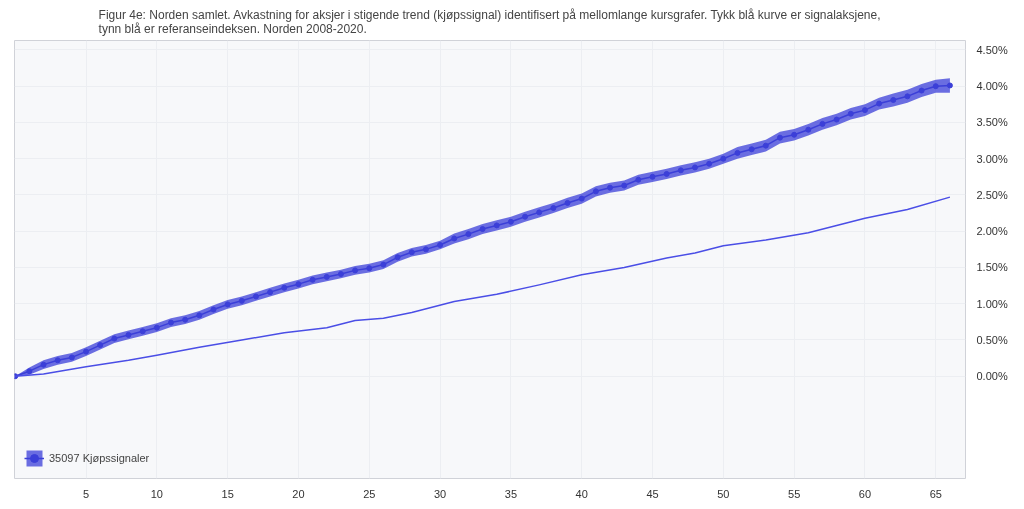  I want to click on x-tick-label: 60, so click(865, 493).